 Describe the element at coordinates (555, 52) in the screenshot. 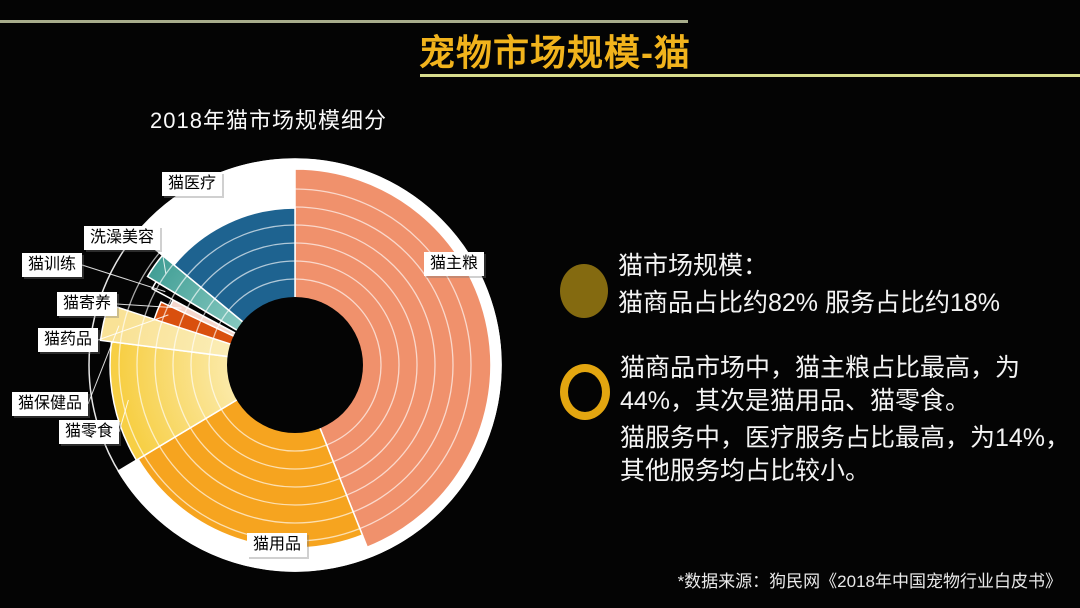

I see `page-title: 宠物市场规模-猫` at that location.